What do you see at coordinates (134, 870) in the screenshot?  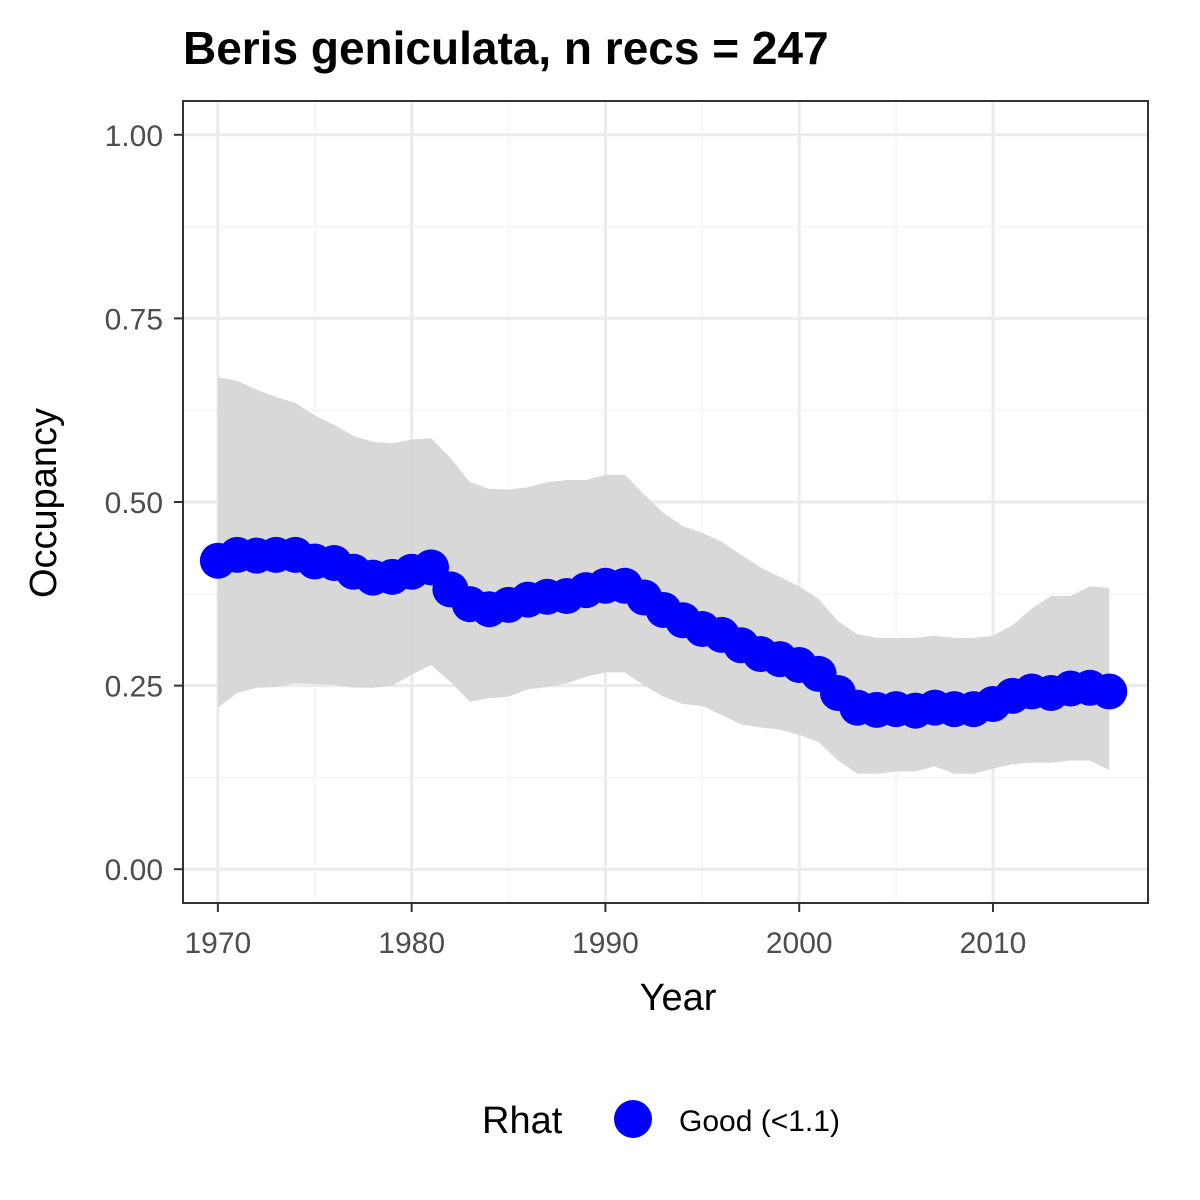 I see `y-tick-label: 0.00` at bounding box center [134, 870].